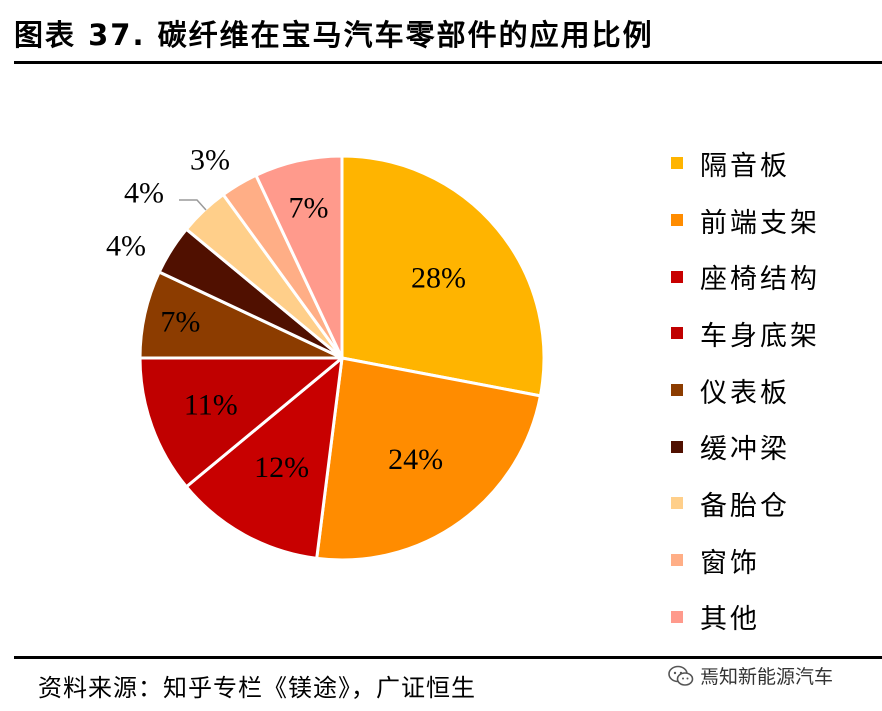 The image size is (882, 711). What do you see at coordinates (415, 459) in the screenshot?
I see `data-label-2: 24%` at bounding box center [415, 459].